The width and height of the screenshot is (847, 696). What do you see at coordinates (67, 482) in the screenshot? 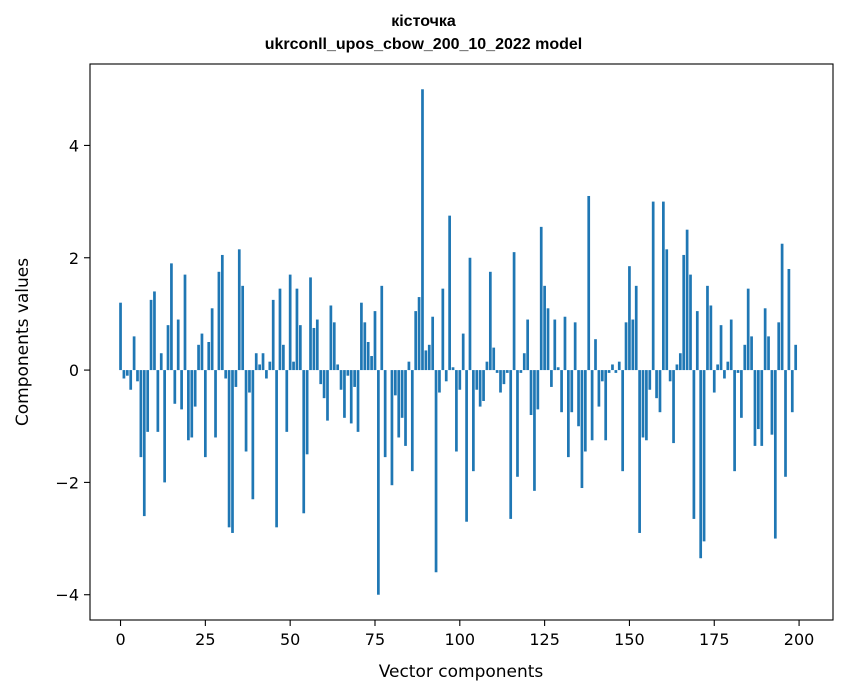
I see `y-tick-label: −2` at bounding box center [67, 482].